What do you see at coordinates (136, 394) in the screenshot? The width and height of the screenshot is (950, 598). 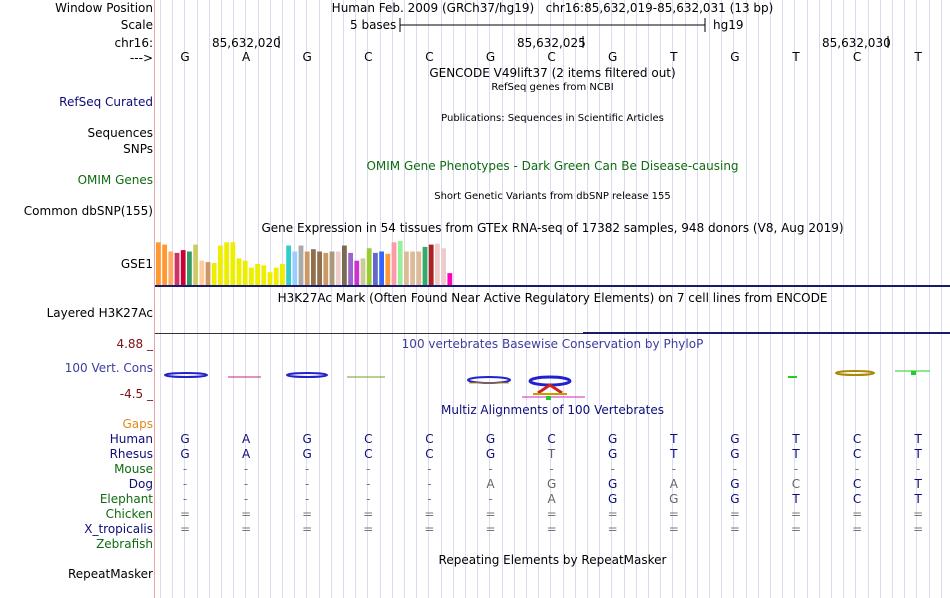 I see `cons-min-label: -4.5 _` at bounding box center [136, 394].